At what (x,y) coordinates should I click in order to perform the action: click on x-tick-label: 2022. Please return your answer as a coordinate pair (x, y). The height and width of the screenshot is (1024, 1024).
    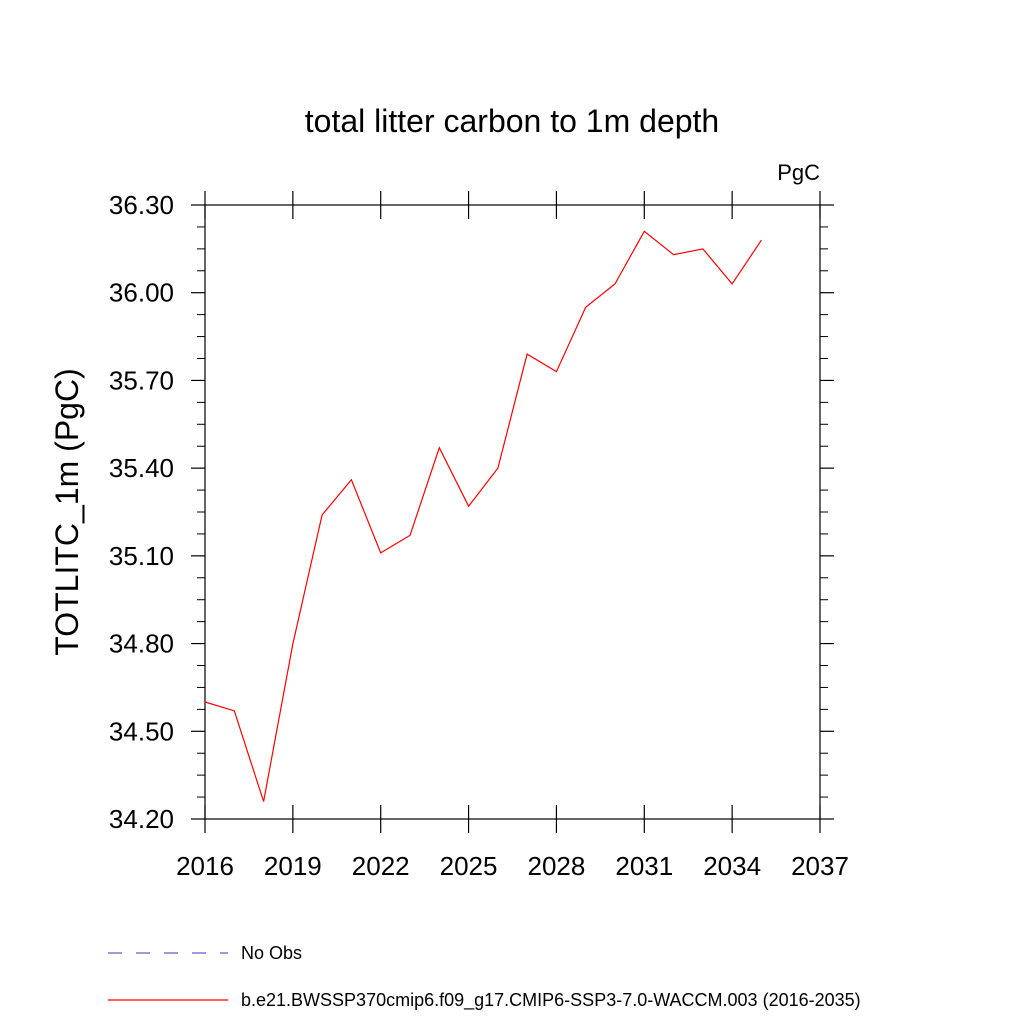
    Looking at the image, I should click on (381, 866).